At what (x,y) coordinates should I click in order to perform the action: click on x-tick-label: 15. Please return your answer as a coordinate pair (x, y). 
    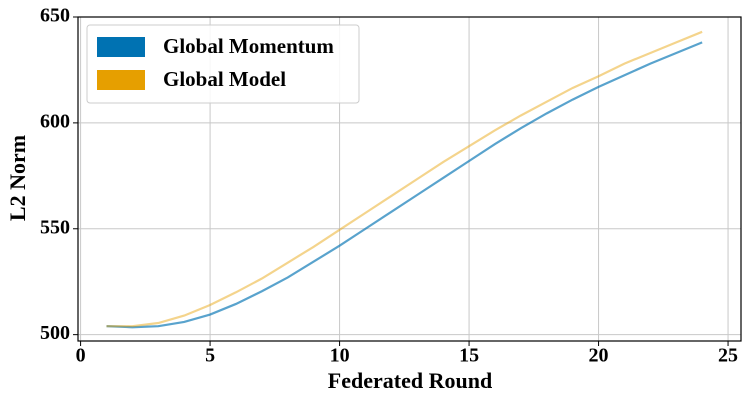
    Looking at the image, I should click on (469, 356).